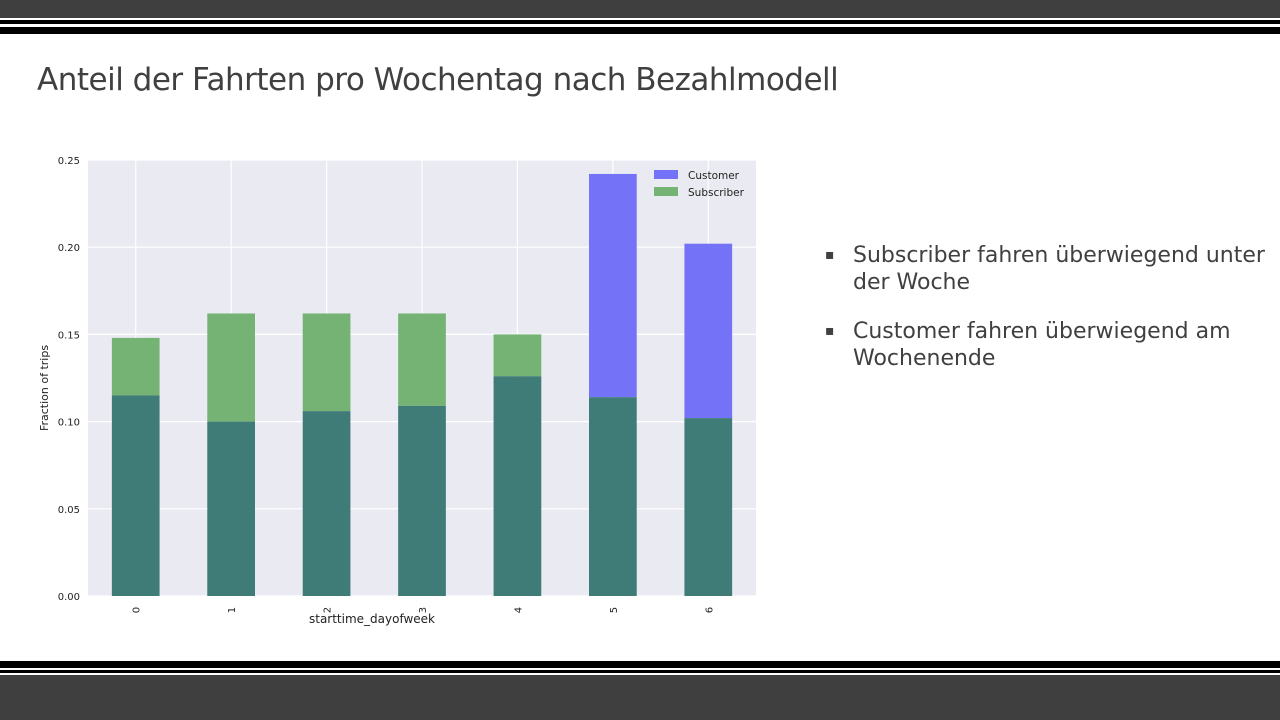 The width and height of the screenshot is (1280, 720). I want to click on top-rule-thick, so click(640, 30).